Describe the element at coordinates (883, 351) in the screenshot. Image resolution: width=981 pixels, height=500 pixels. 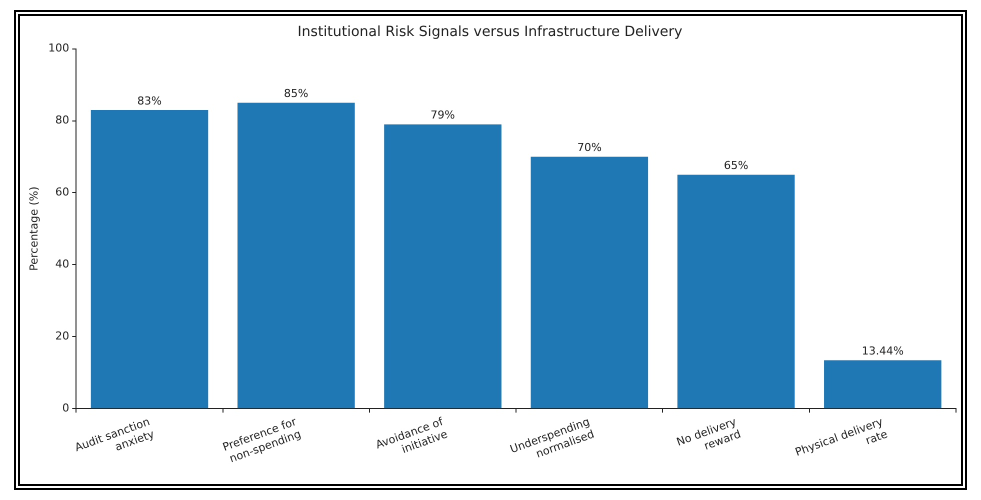
I see `data-label: 13.44%` at that location.